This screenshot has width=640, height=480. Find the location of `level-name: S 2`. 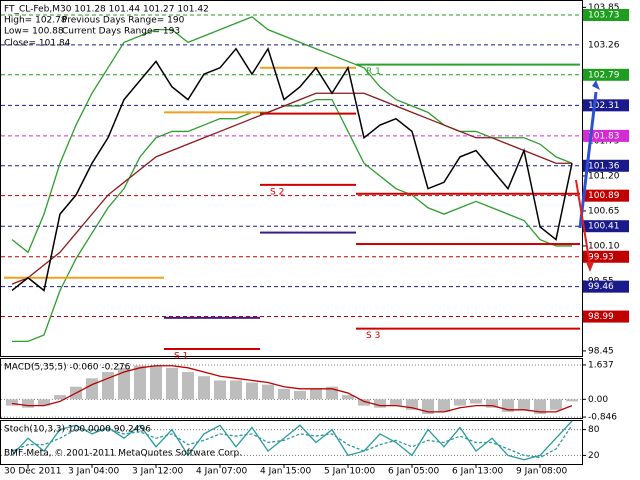

level-name: S 2 is located at coordinates (277, 192).